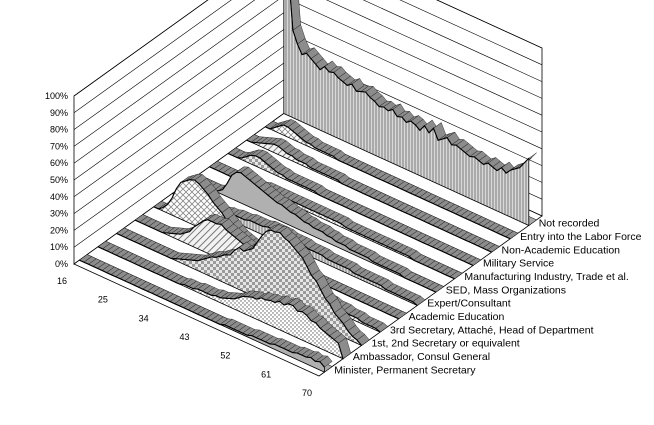  What do you see at coordinates (144, 318) in the screenshot?
I see `x-tick-label: 34` at bounding box center [144, 318].